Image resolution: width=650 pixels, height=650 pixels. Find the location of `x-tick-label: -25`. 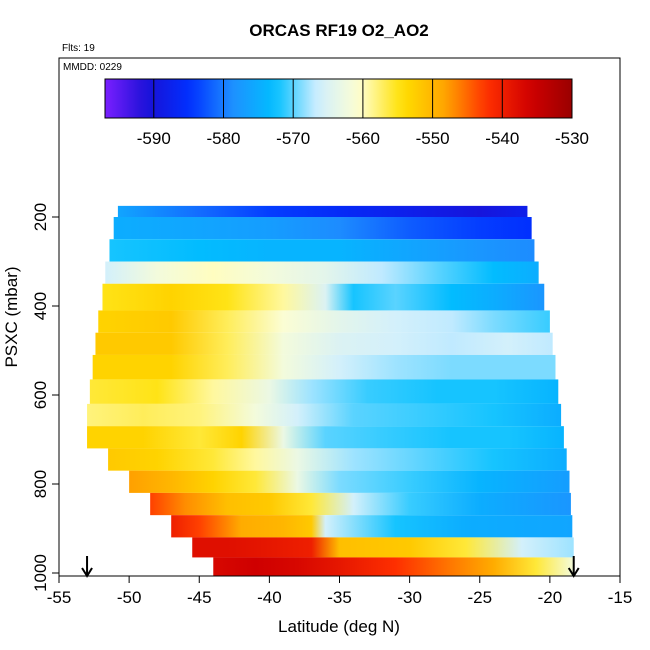

x-tick-label: -25 is located at coordinates (479, 597).